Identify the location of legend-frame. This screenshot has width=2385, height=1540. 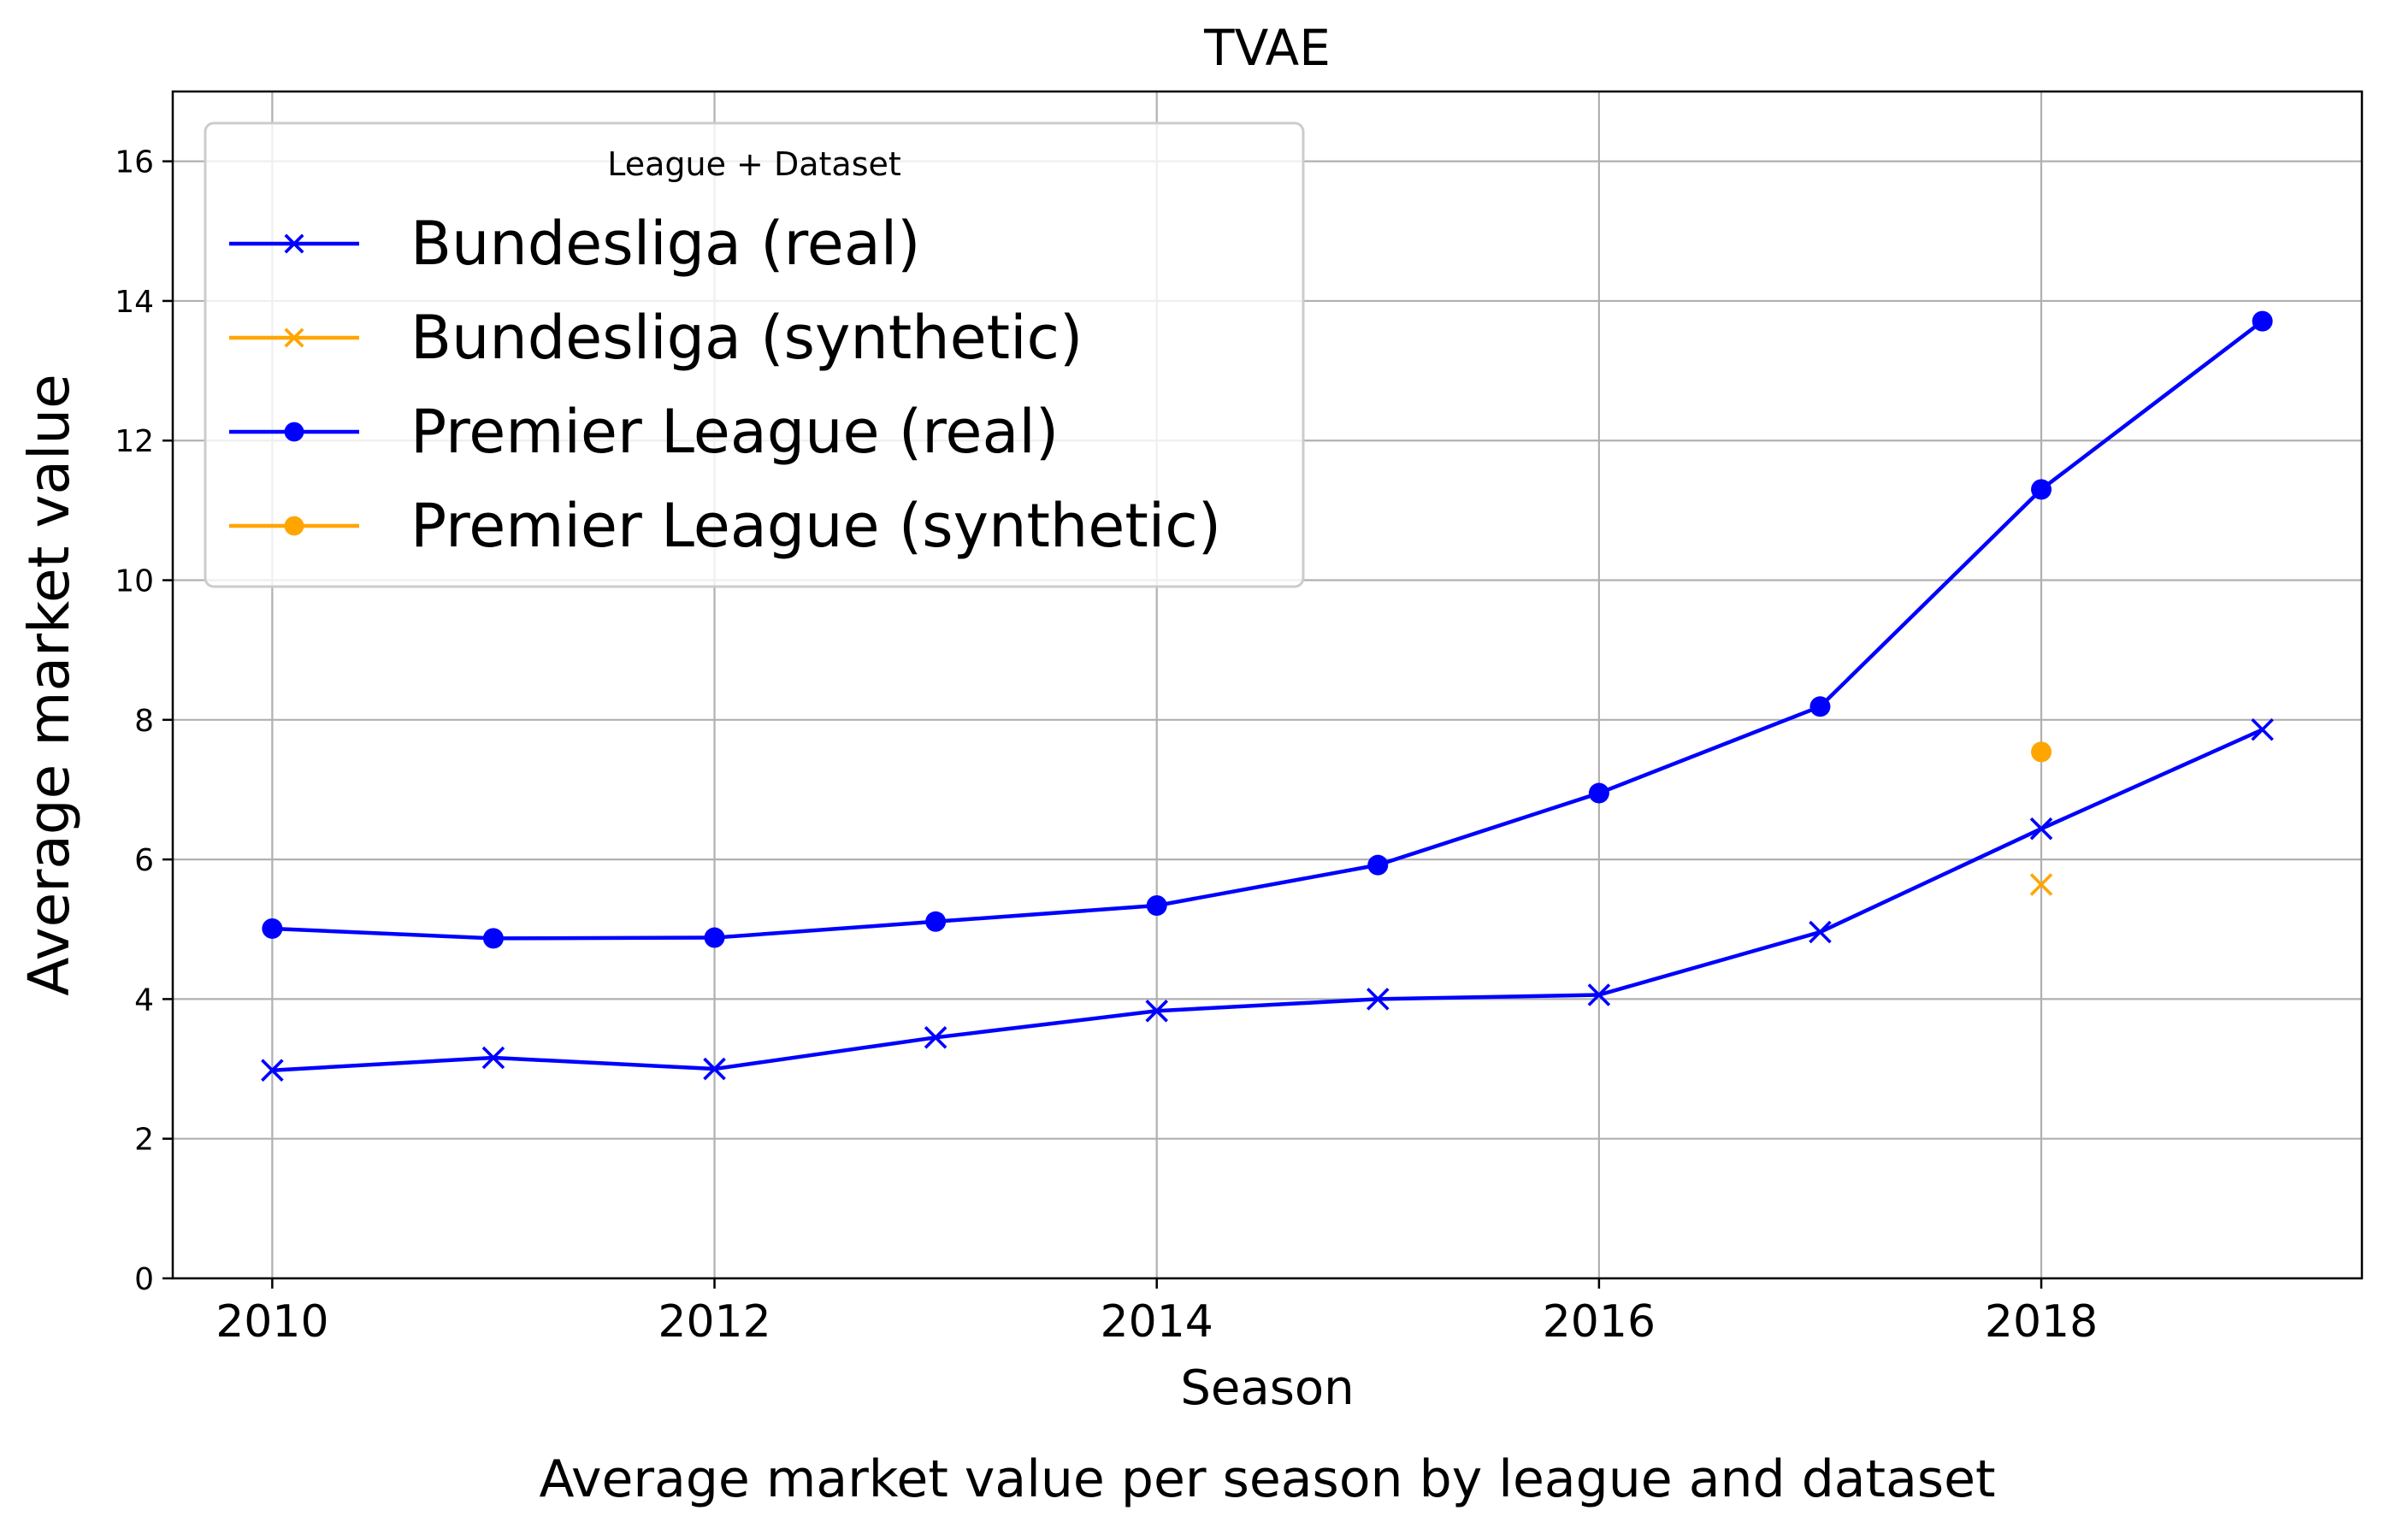
(754, 355).